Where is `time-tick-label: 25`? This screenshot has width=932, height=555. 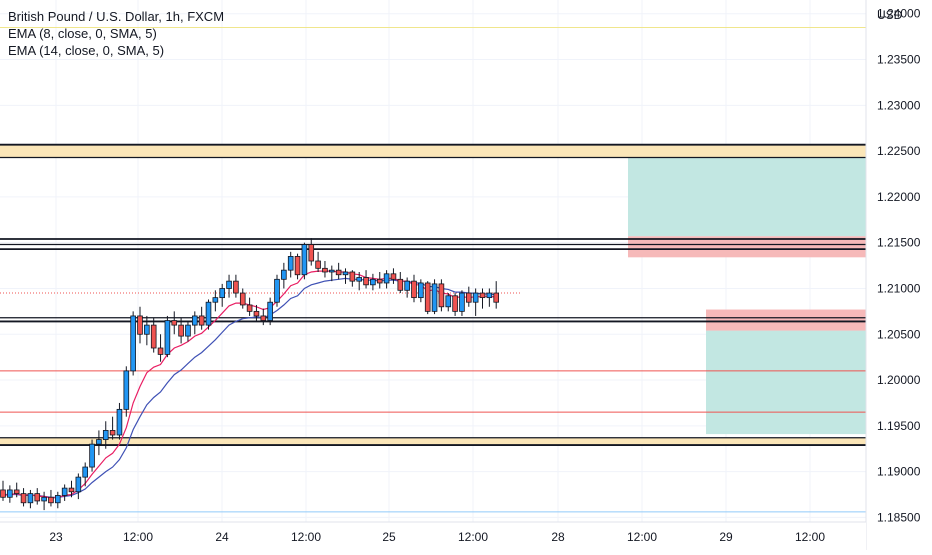
time-tick-label: 25 is located at coordinates (389, 537).